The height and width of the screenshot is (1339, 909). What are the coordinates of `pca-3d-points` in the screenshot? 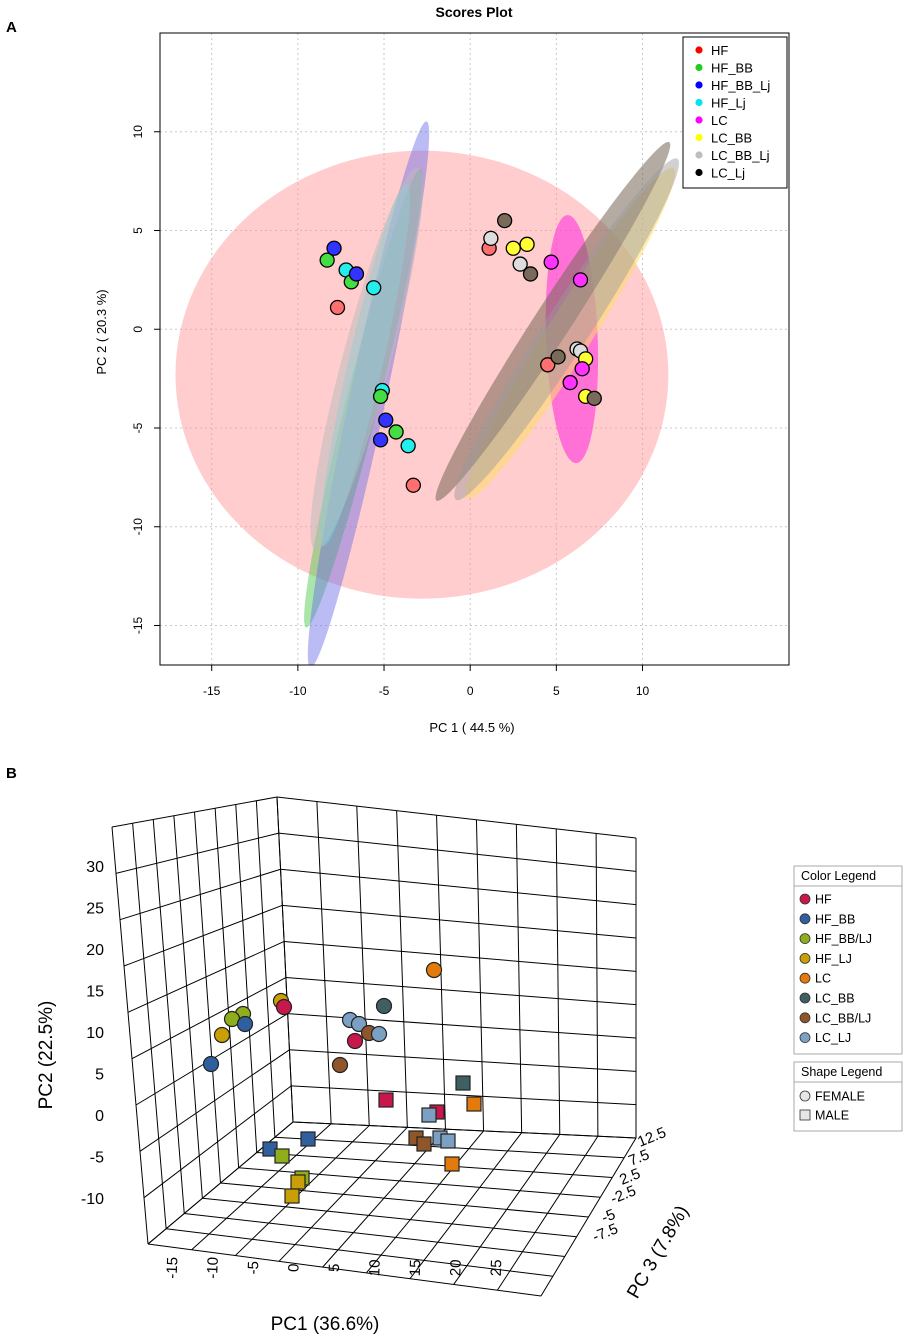 It's located at (342, 1082).